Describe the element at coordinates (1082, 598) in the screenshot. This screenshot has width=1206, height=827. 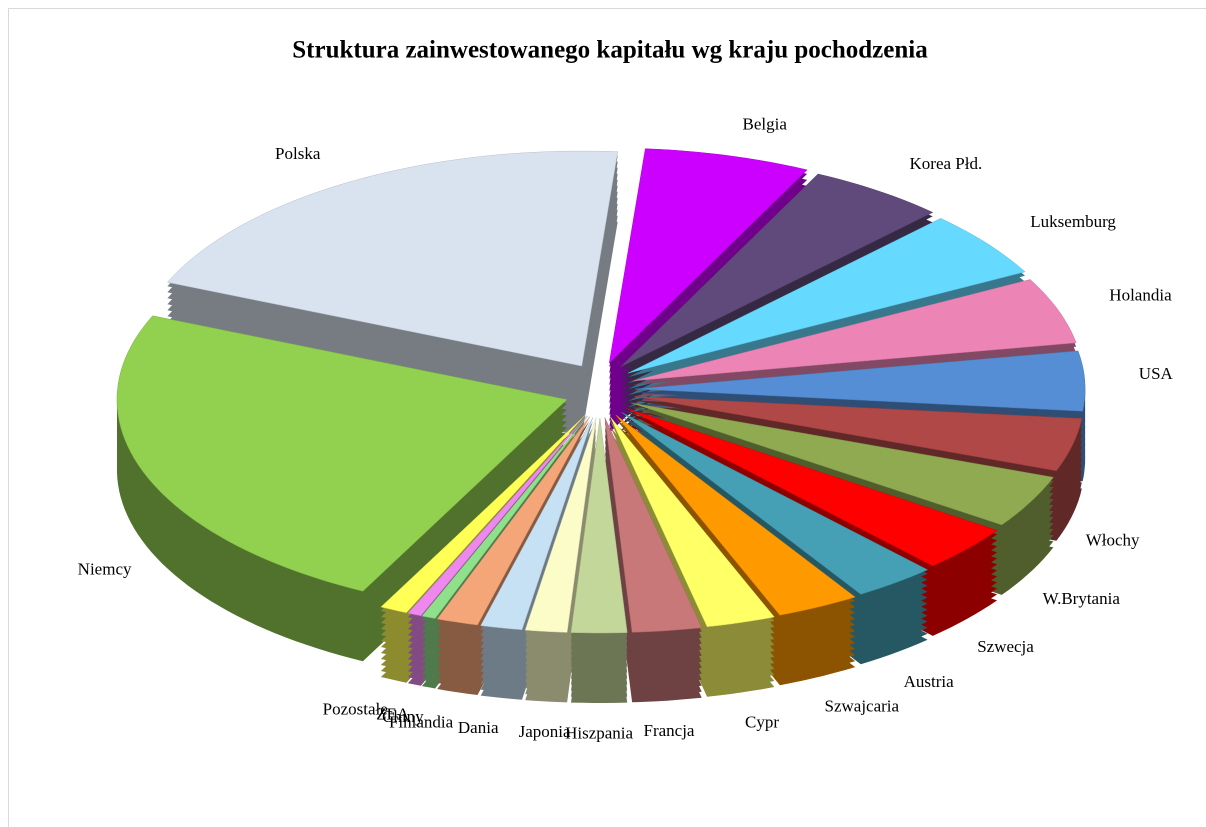
I see `slice-label: W.Brytania` at that location.